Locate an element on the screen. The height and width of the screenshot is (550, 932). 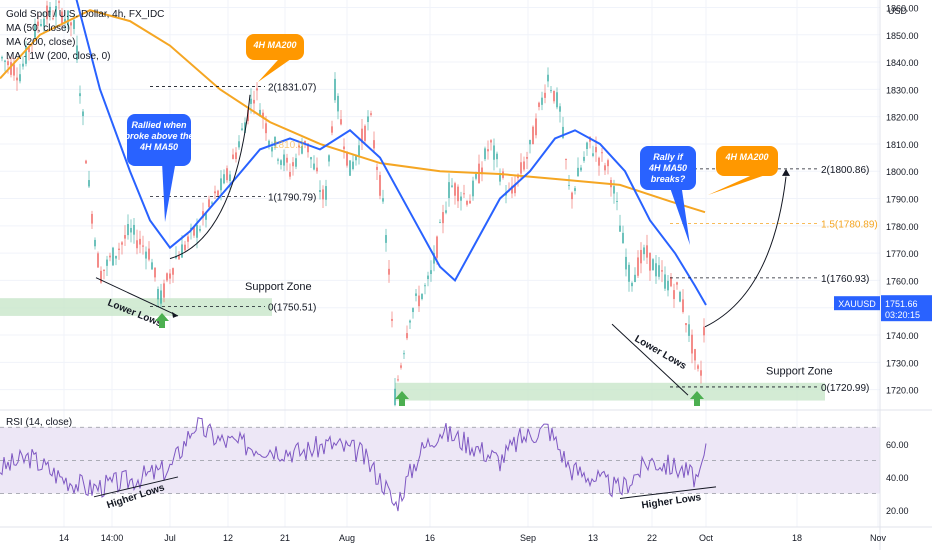
callout-top-text: 4H MA200 is located at coordinates (274, 45).